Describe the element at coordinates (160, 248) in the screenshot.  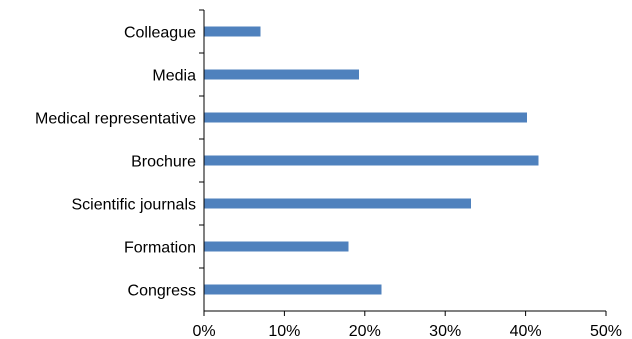
I see `category-label: Formation` at that location.